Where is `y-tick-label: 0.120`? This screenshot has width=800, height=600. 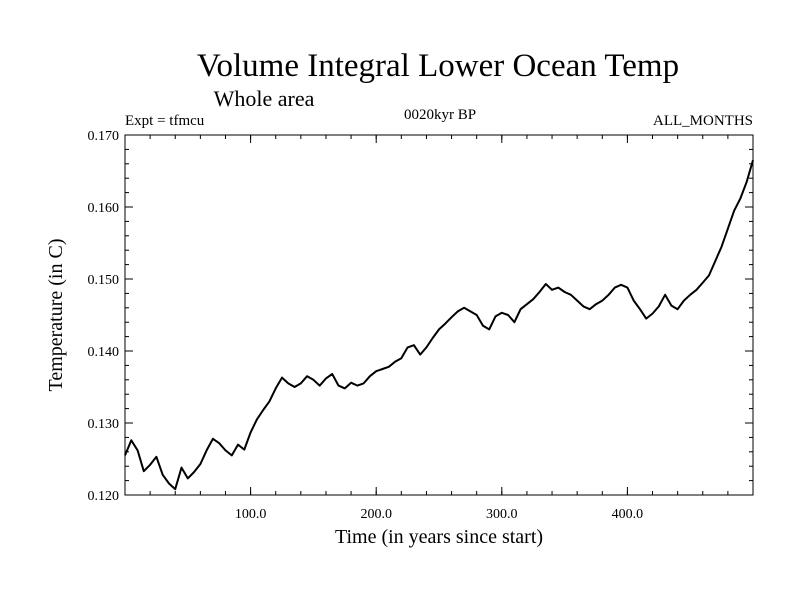
y-tick-label: 0.120 is located at coordinates (104, 496).